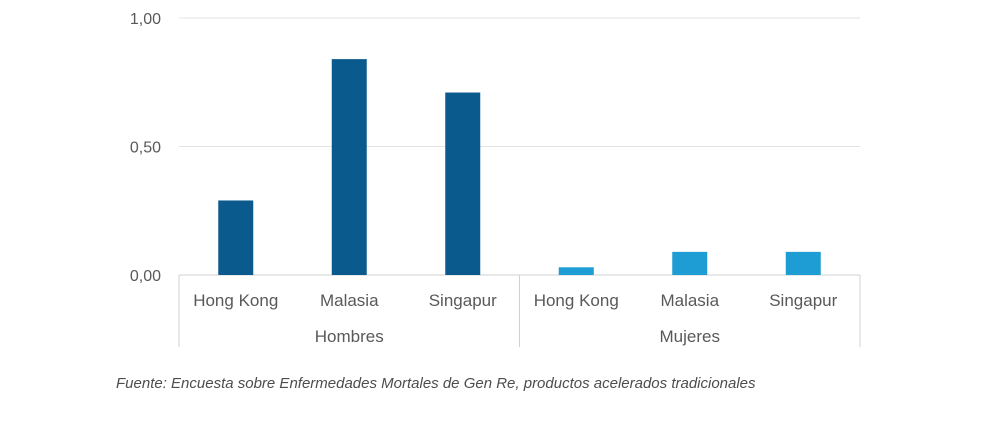 The height and width of the screenshot is (436, 1000). Describe the element at coordinates (349, 336) in the screenshot. I see `group-label: Hombres` at that location.